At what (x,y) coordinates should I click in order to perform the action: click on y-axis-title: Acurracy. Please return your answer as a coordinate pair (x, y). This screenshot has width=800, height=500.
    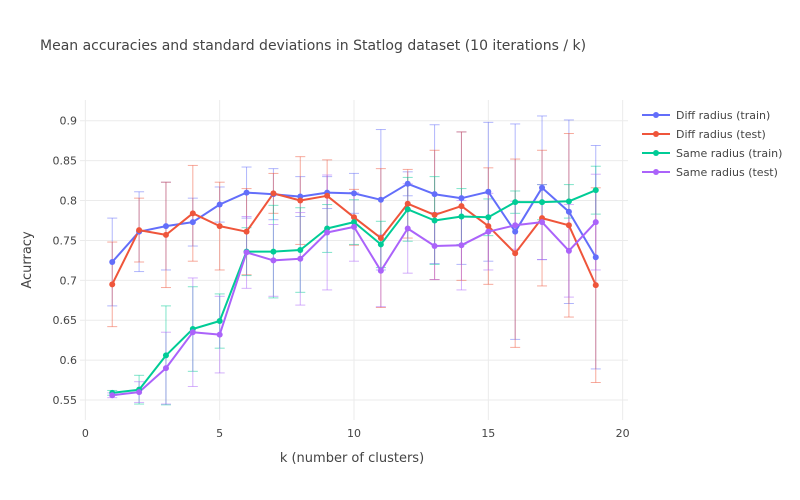
    Looking at the image, I should click on (27, 260).